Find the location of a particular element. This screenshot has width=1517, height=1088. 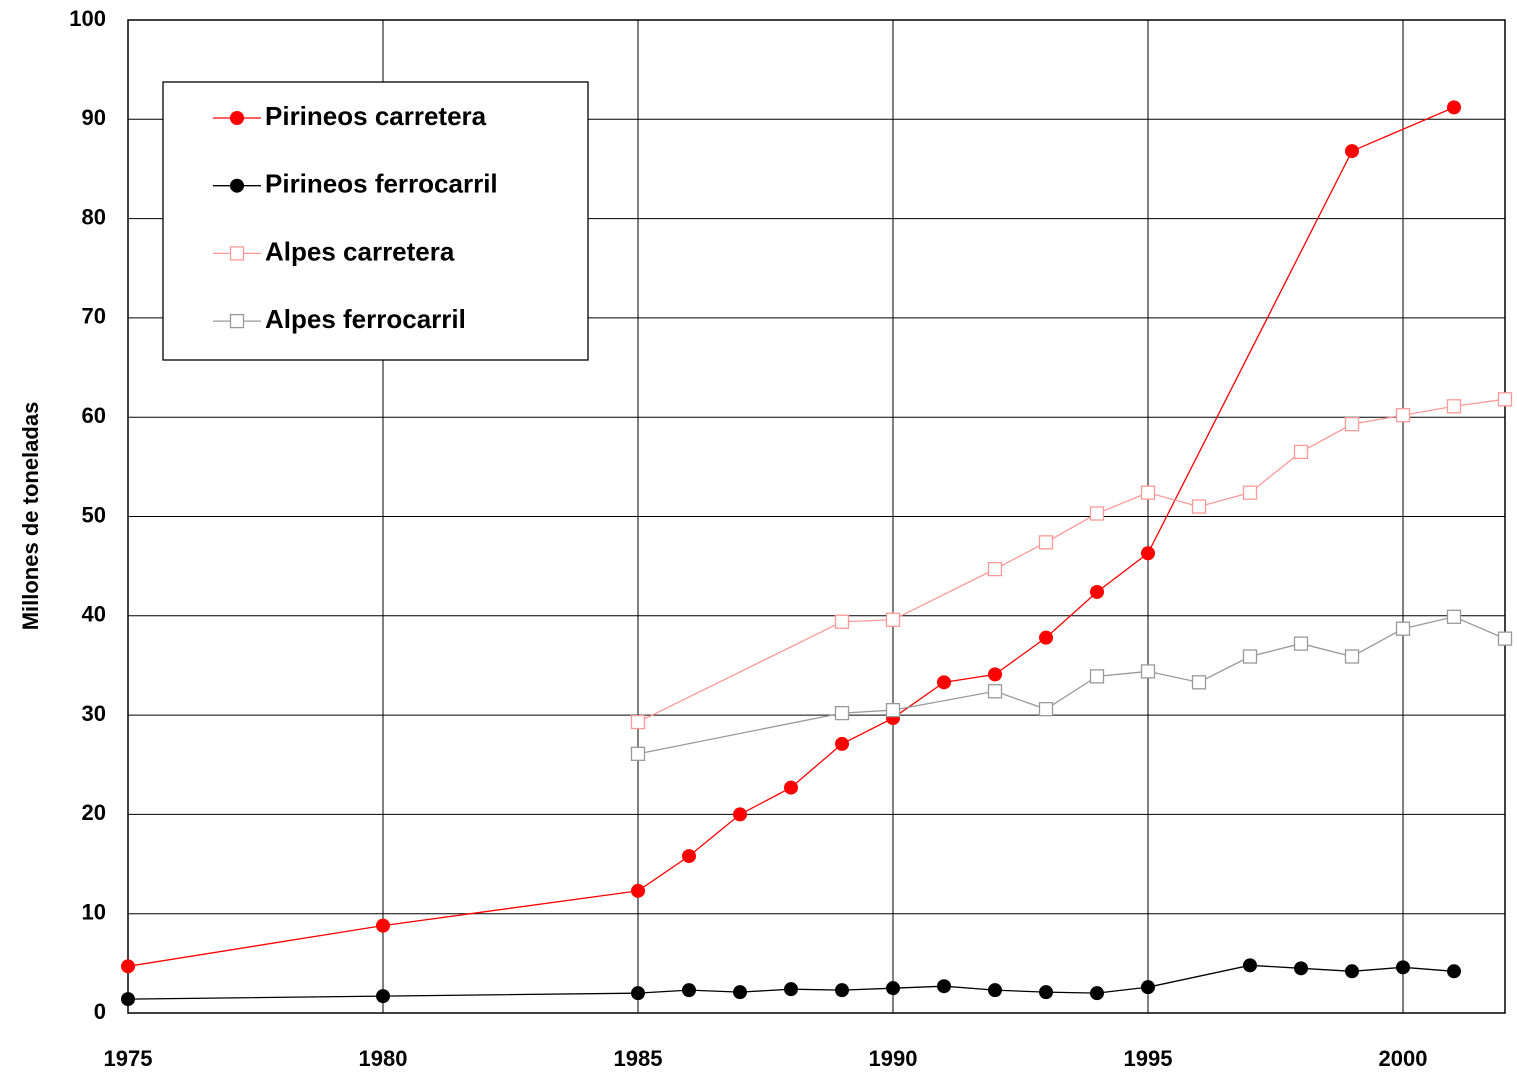

legend-label: Pirineos ferrocarril is located at coordinates (381, 184).